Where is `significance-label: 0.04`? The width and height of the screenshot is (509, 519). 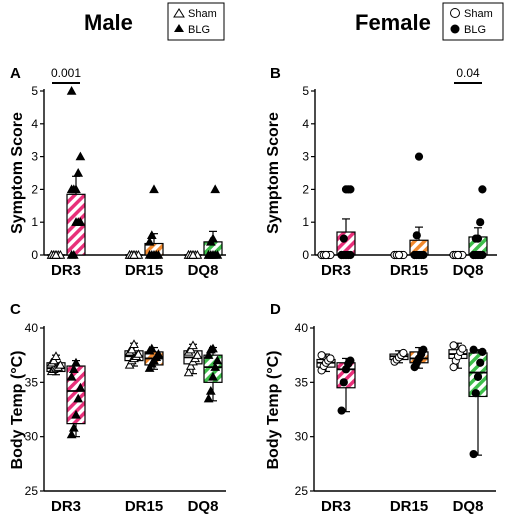 significance-label: 0.04 is located at coordinates (468, 73).